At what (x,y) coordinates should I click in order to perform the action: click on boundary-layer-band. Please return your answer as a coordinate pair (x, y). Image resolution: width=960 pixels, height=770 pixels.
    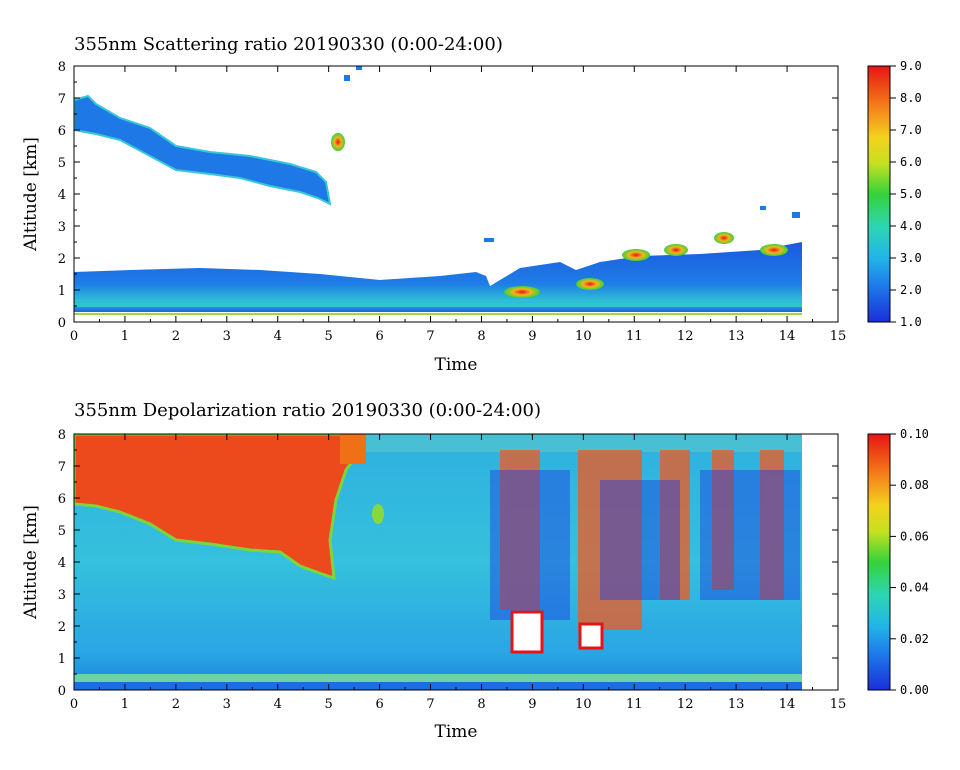
    Looking at the image, I should click on (438, 277).